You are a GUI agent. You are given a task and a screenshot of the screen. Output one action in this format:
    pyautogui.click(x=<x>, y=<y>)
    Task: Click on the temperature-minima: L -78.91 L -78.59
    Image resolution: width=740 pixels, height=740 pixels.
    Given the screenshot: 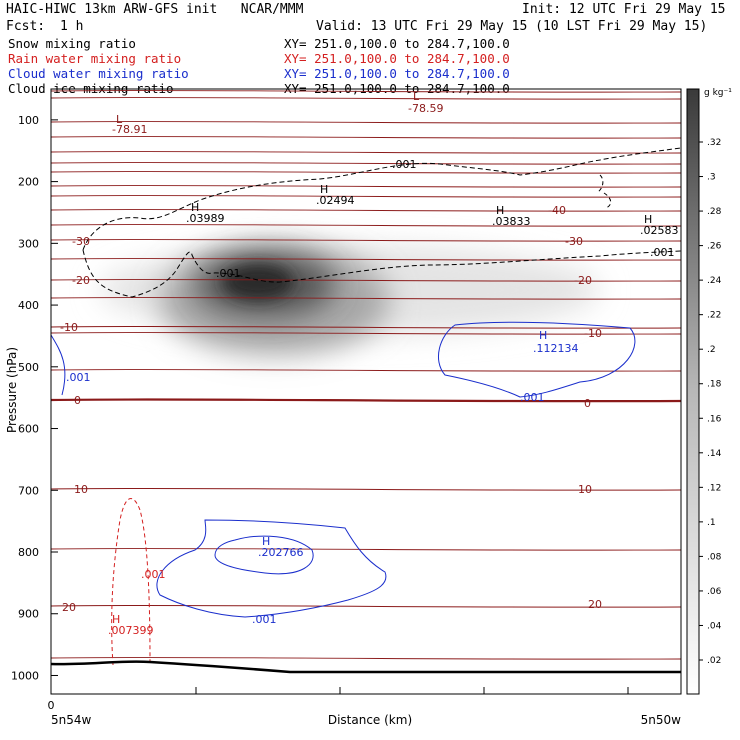 What is the action you would take?
    pyautogui.click(x=277, y=113)
    